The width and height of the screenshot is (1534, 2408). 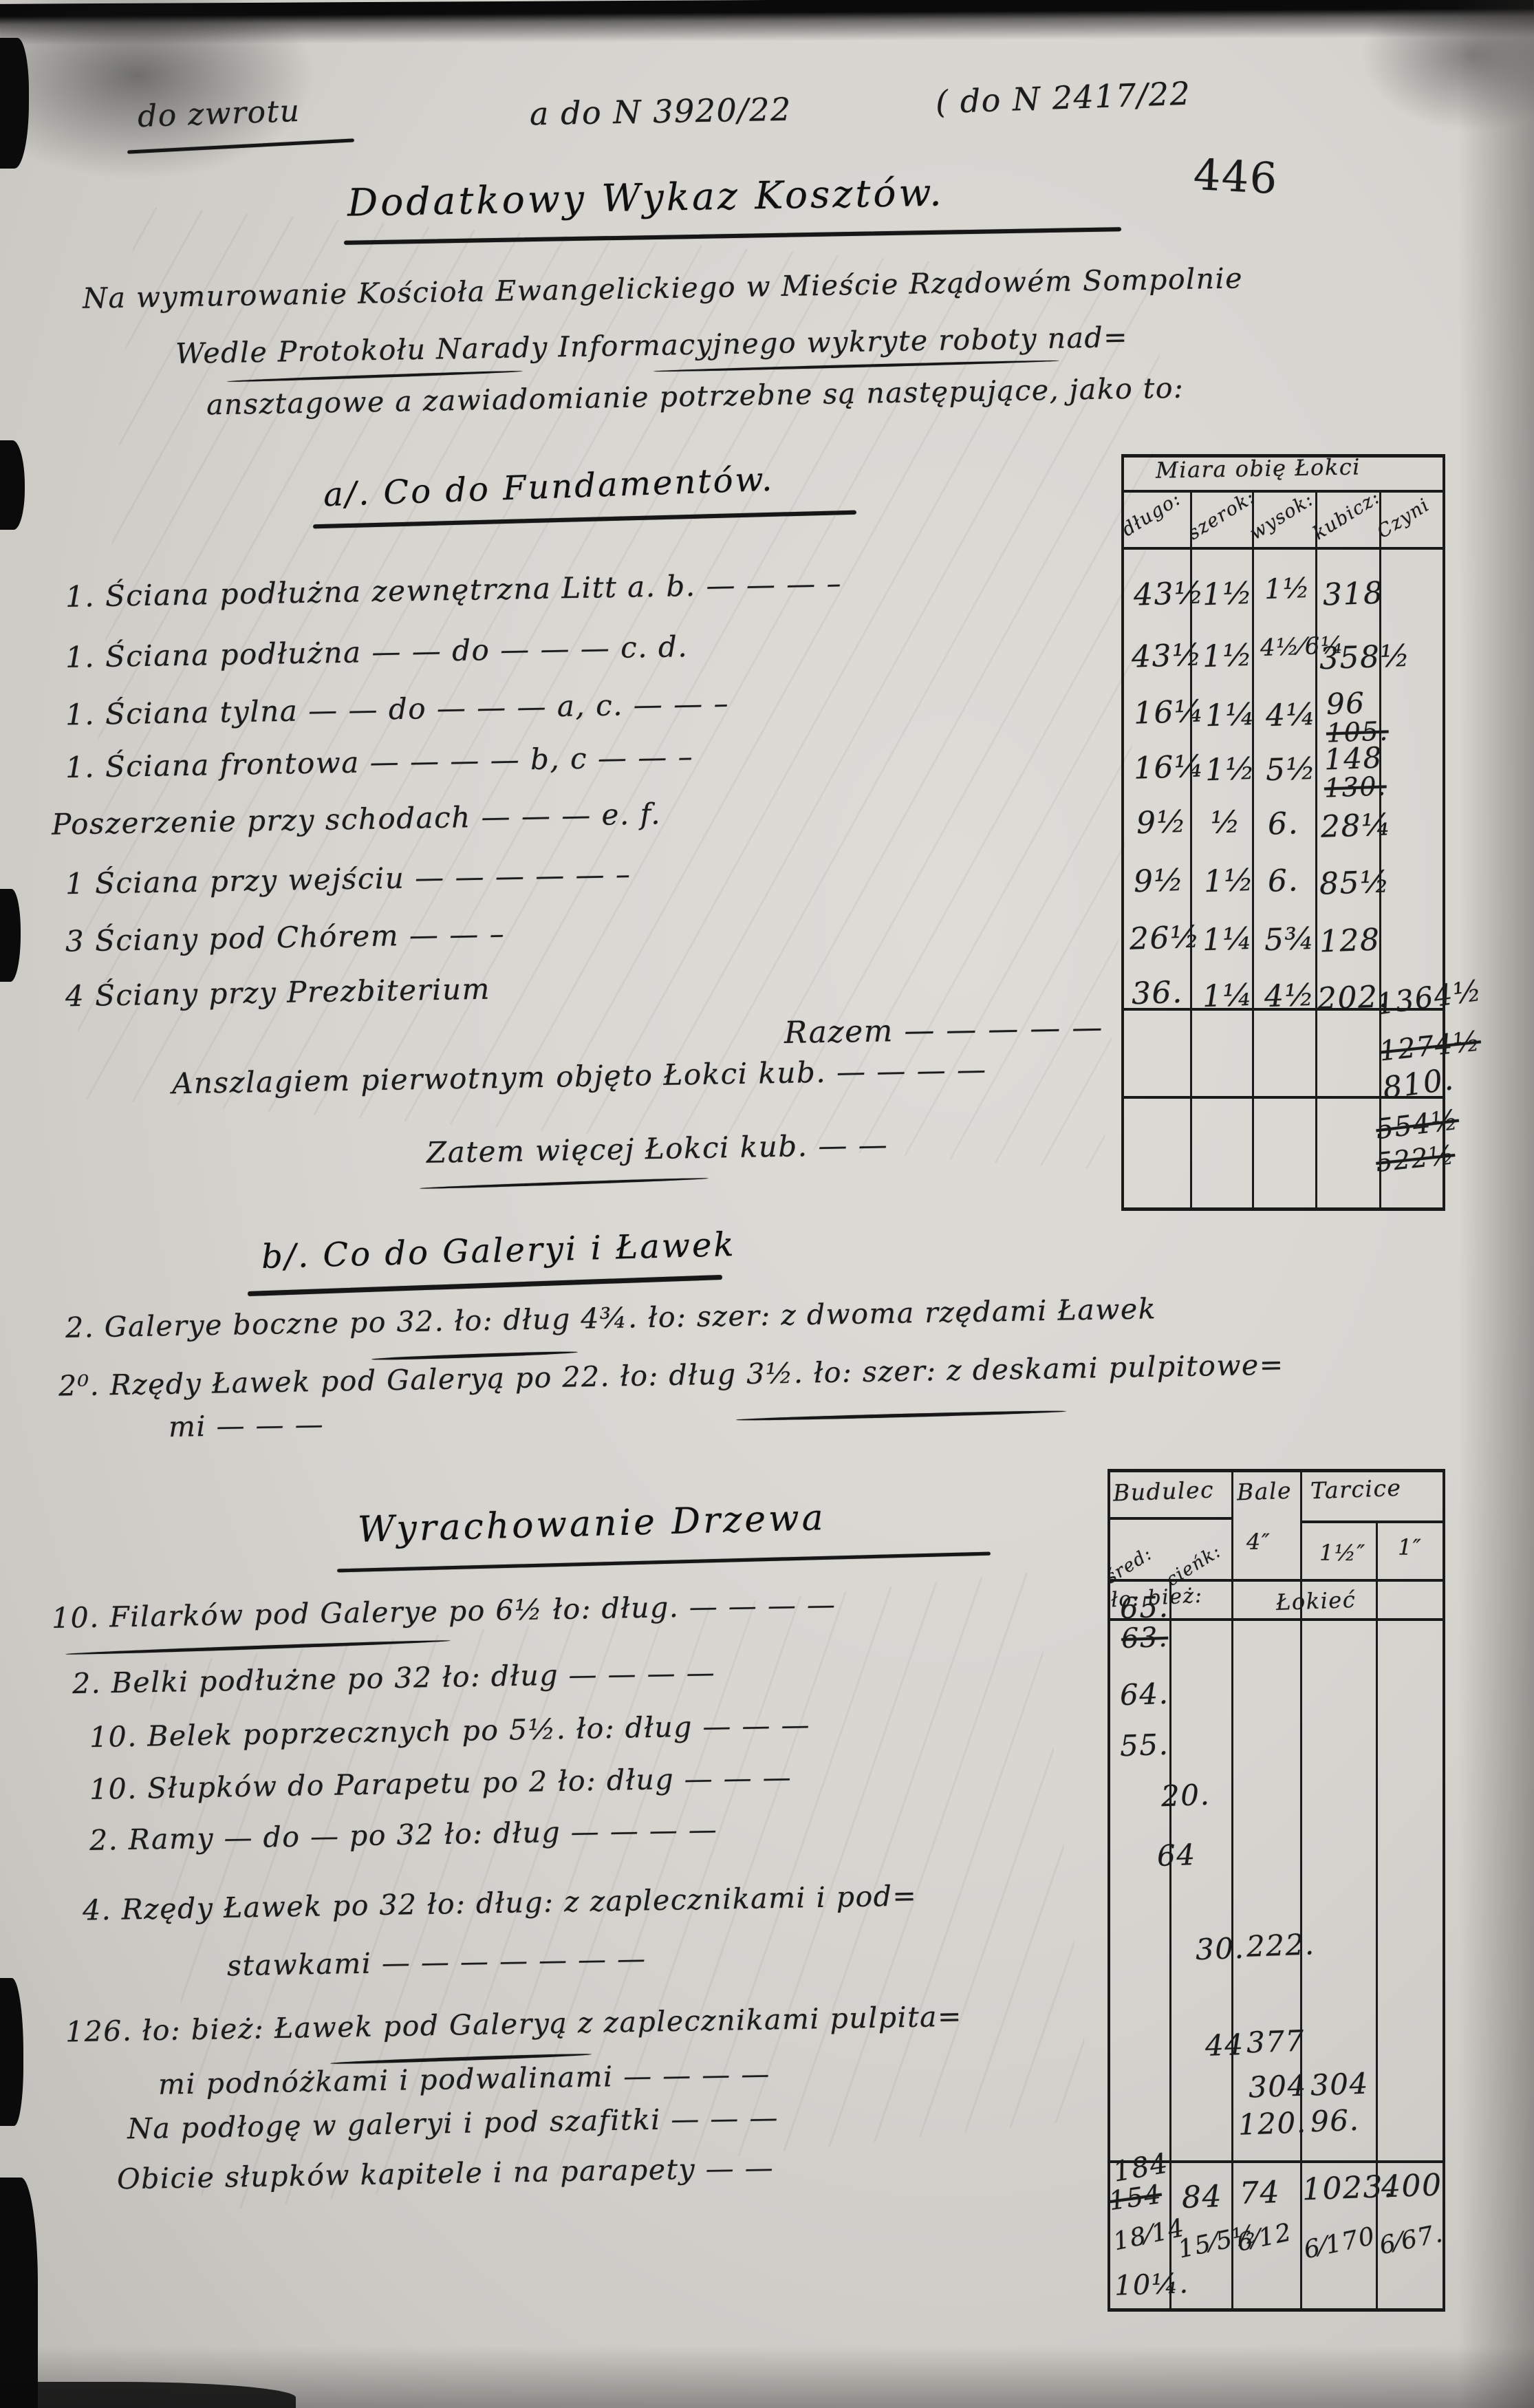 I want to click on table-c-header: Budulec, so click(x=1164, y=1491).